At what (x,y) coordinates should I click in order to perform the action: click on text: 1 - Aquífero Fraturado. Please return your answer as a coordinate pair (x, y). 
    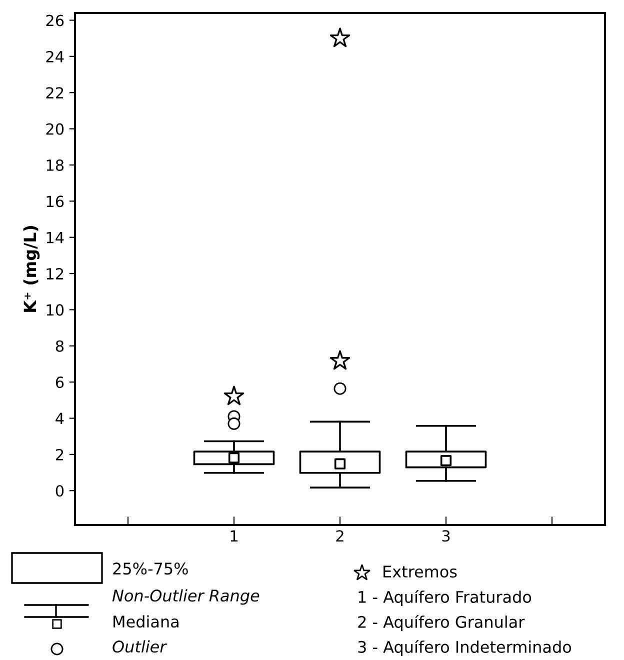
    Looking at the image, I should click on (445, 598).